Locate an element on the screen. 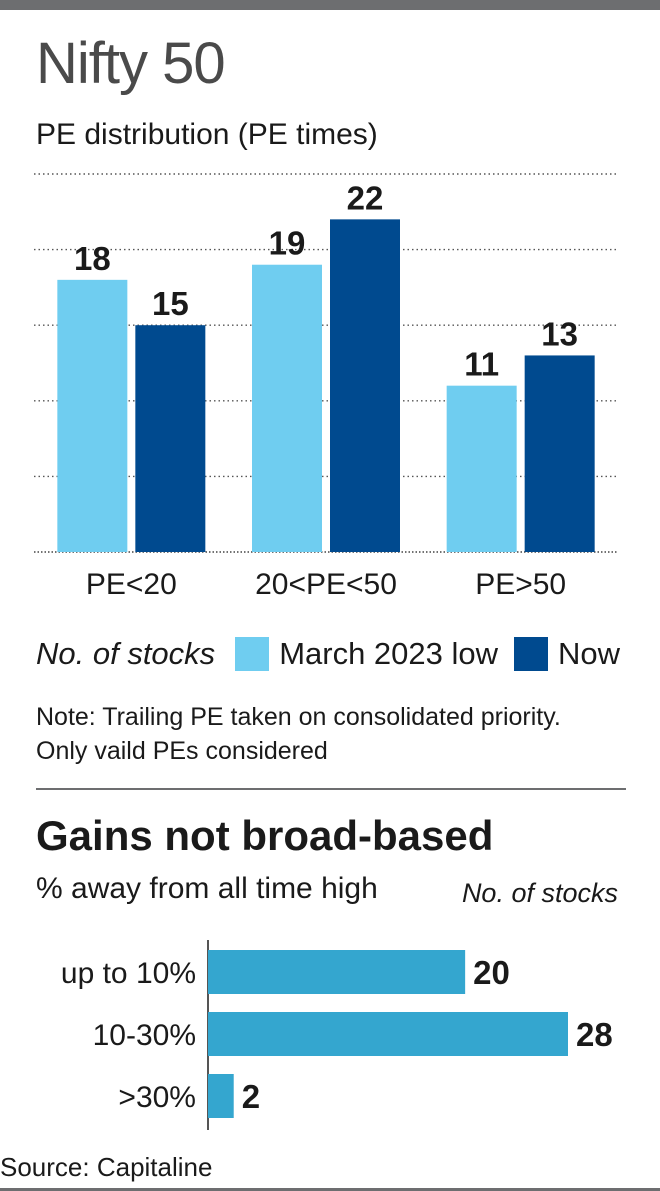 This screenshot has width=660, height=1191. gains-hbar-chart: up to 10% 20 10-30% 28 >30% 2 is located at coordinates (337, 1035).